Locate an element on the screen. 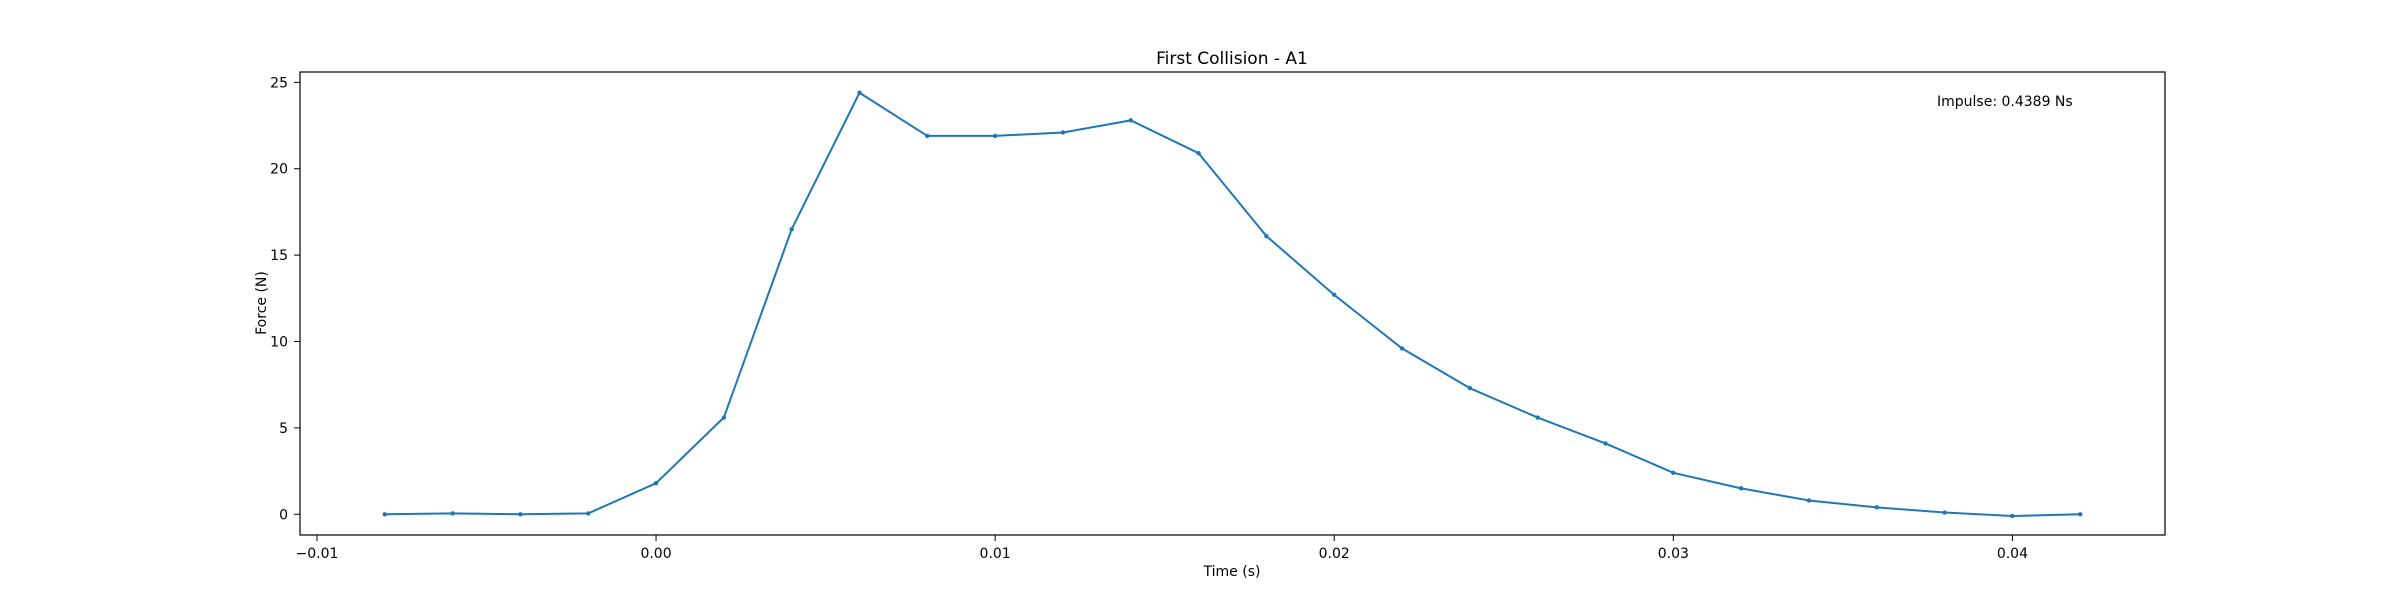  impulse-annotation: Impulse: 0.4389 Ns is located at coordinates (2005, 102).